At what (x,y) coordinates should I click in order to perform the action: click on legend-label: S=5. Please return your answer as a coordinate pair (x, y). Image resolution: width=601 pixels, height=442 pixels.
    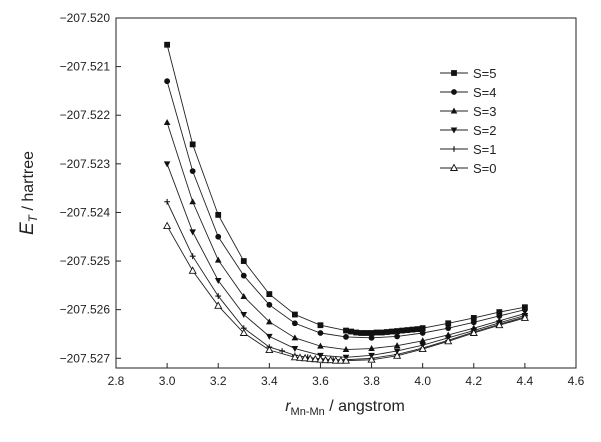
    Looking at the image, I should click on (485, 73).